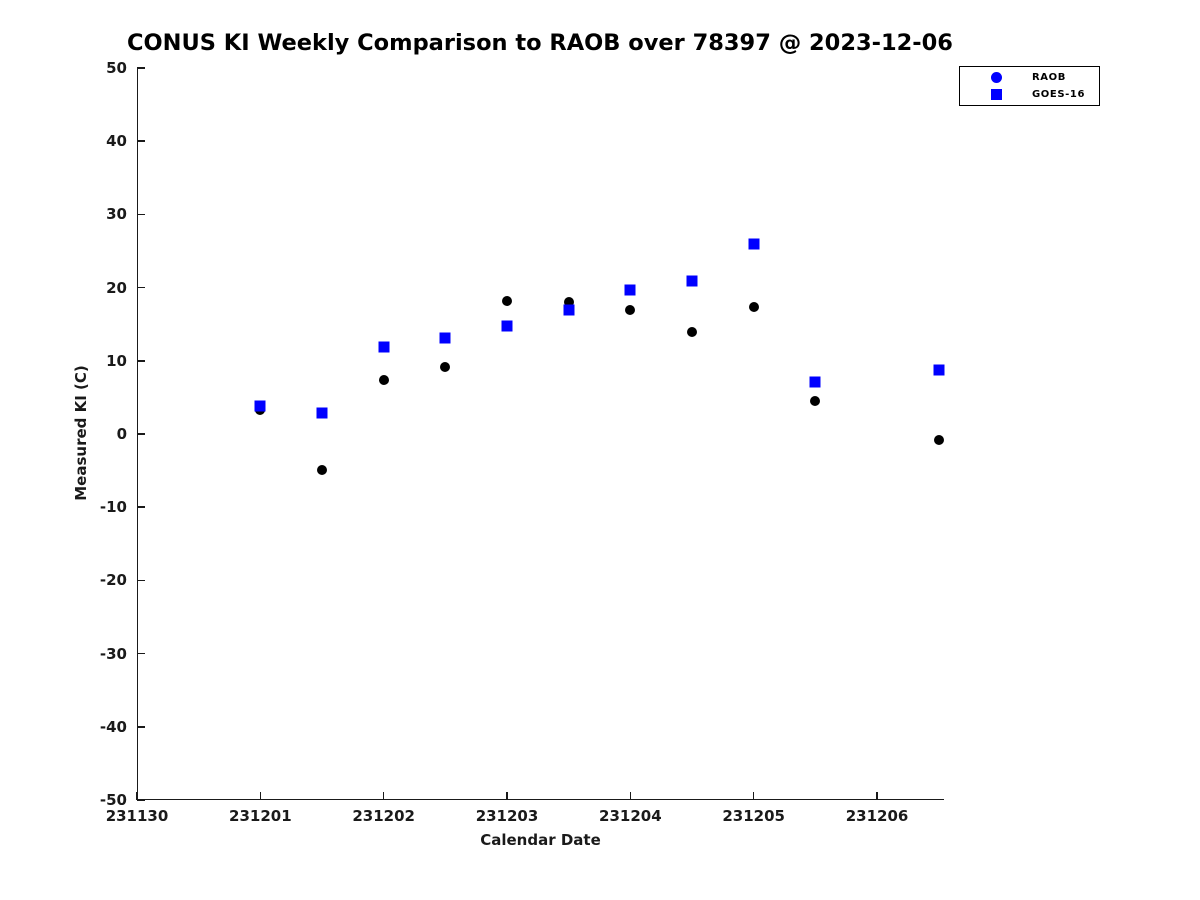 The height and width of the screenshot is (900, 1200). What do you see at coordinates (1059, 94) in the screenshot?
I see `legend-label-goes-16: GOES-16` at bounding box center [1059, 94].